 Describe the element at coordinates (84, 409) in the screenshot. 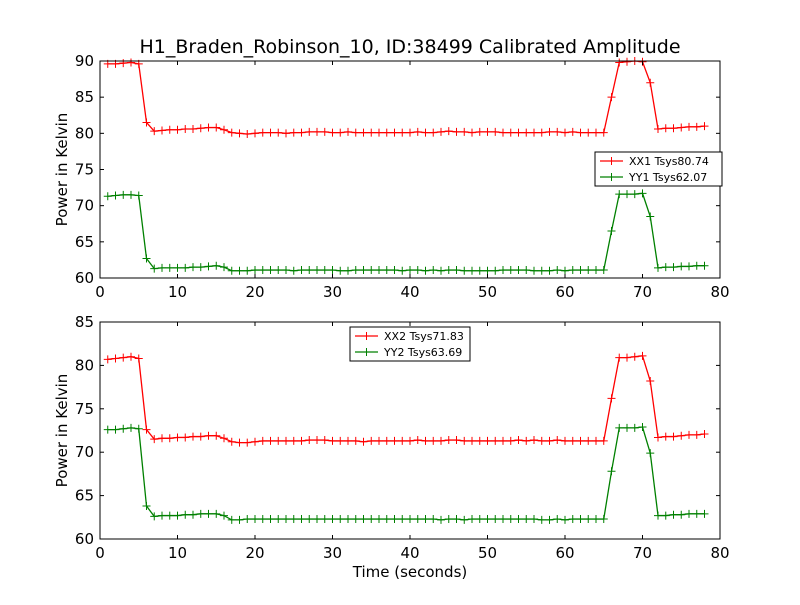

I see `y-tick-label: 75` at that location.